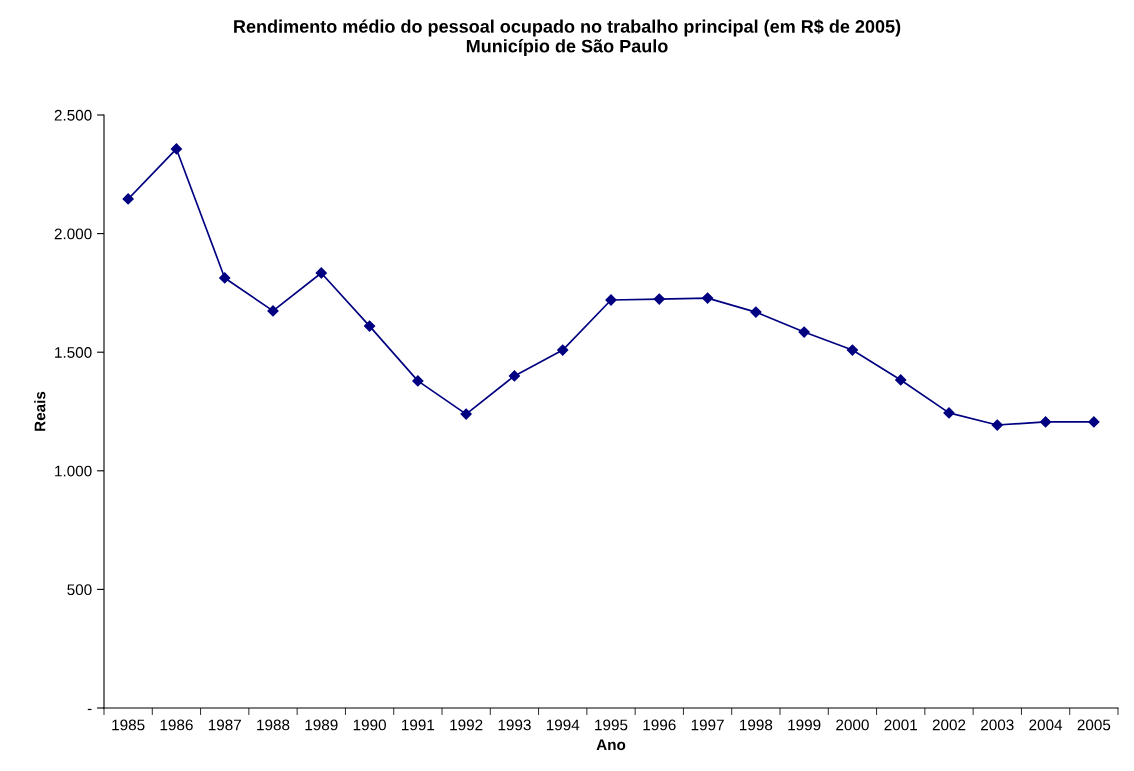 This screenshot has width=1134, height=771. Describe the element at coordinates (611, 745) in the screenshot. I see `x-axis-title: Ano` at that location.